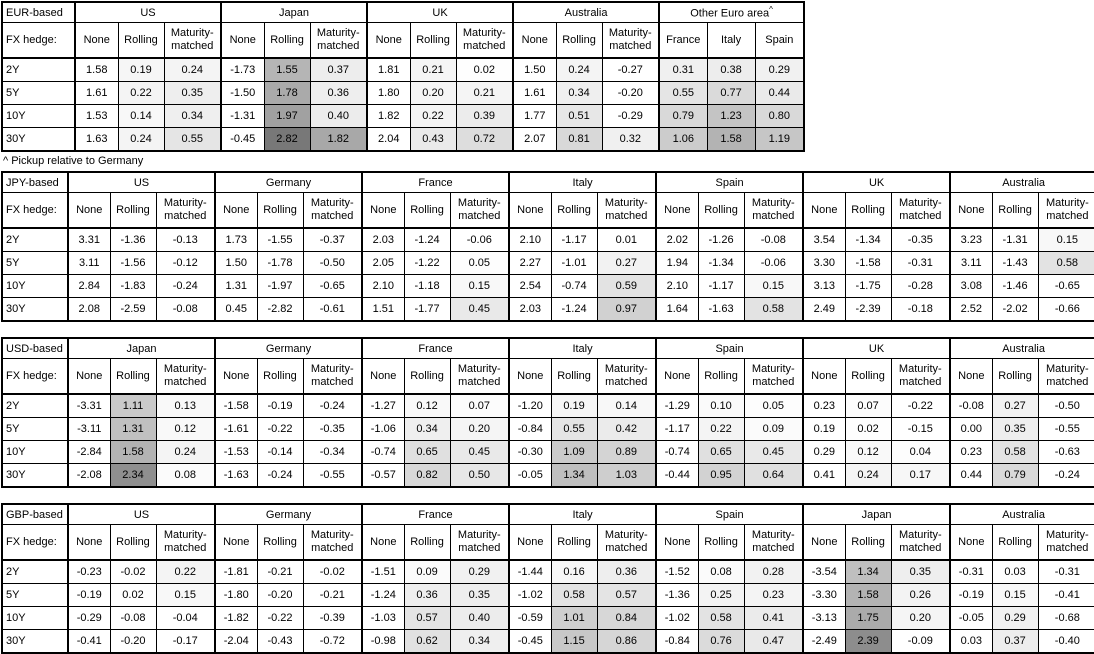 The image size is (1094, 654). What do you see at coordinates (683, 139) in the screenshot?
I see `value-cell: 1.06` at bounding box center [683, 139].